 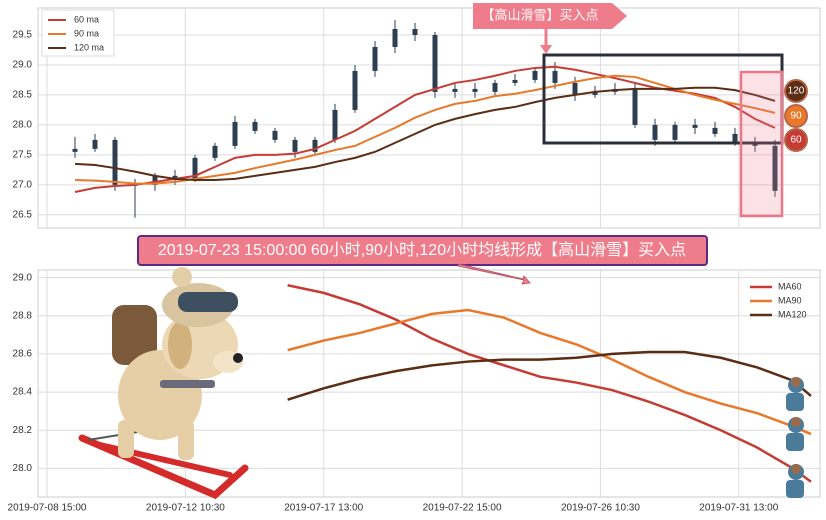 What do you see at coordinates (790, 300) in the screenshot?
I see `legend-label: MA90` at bounding box center [790, 300].